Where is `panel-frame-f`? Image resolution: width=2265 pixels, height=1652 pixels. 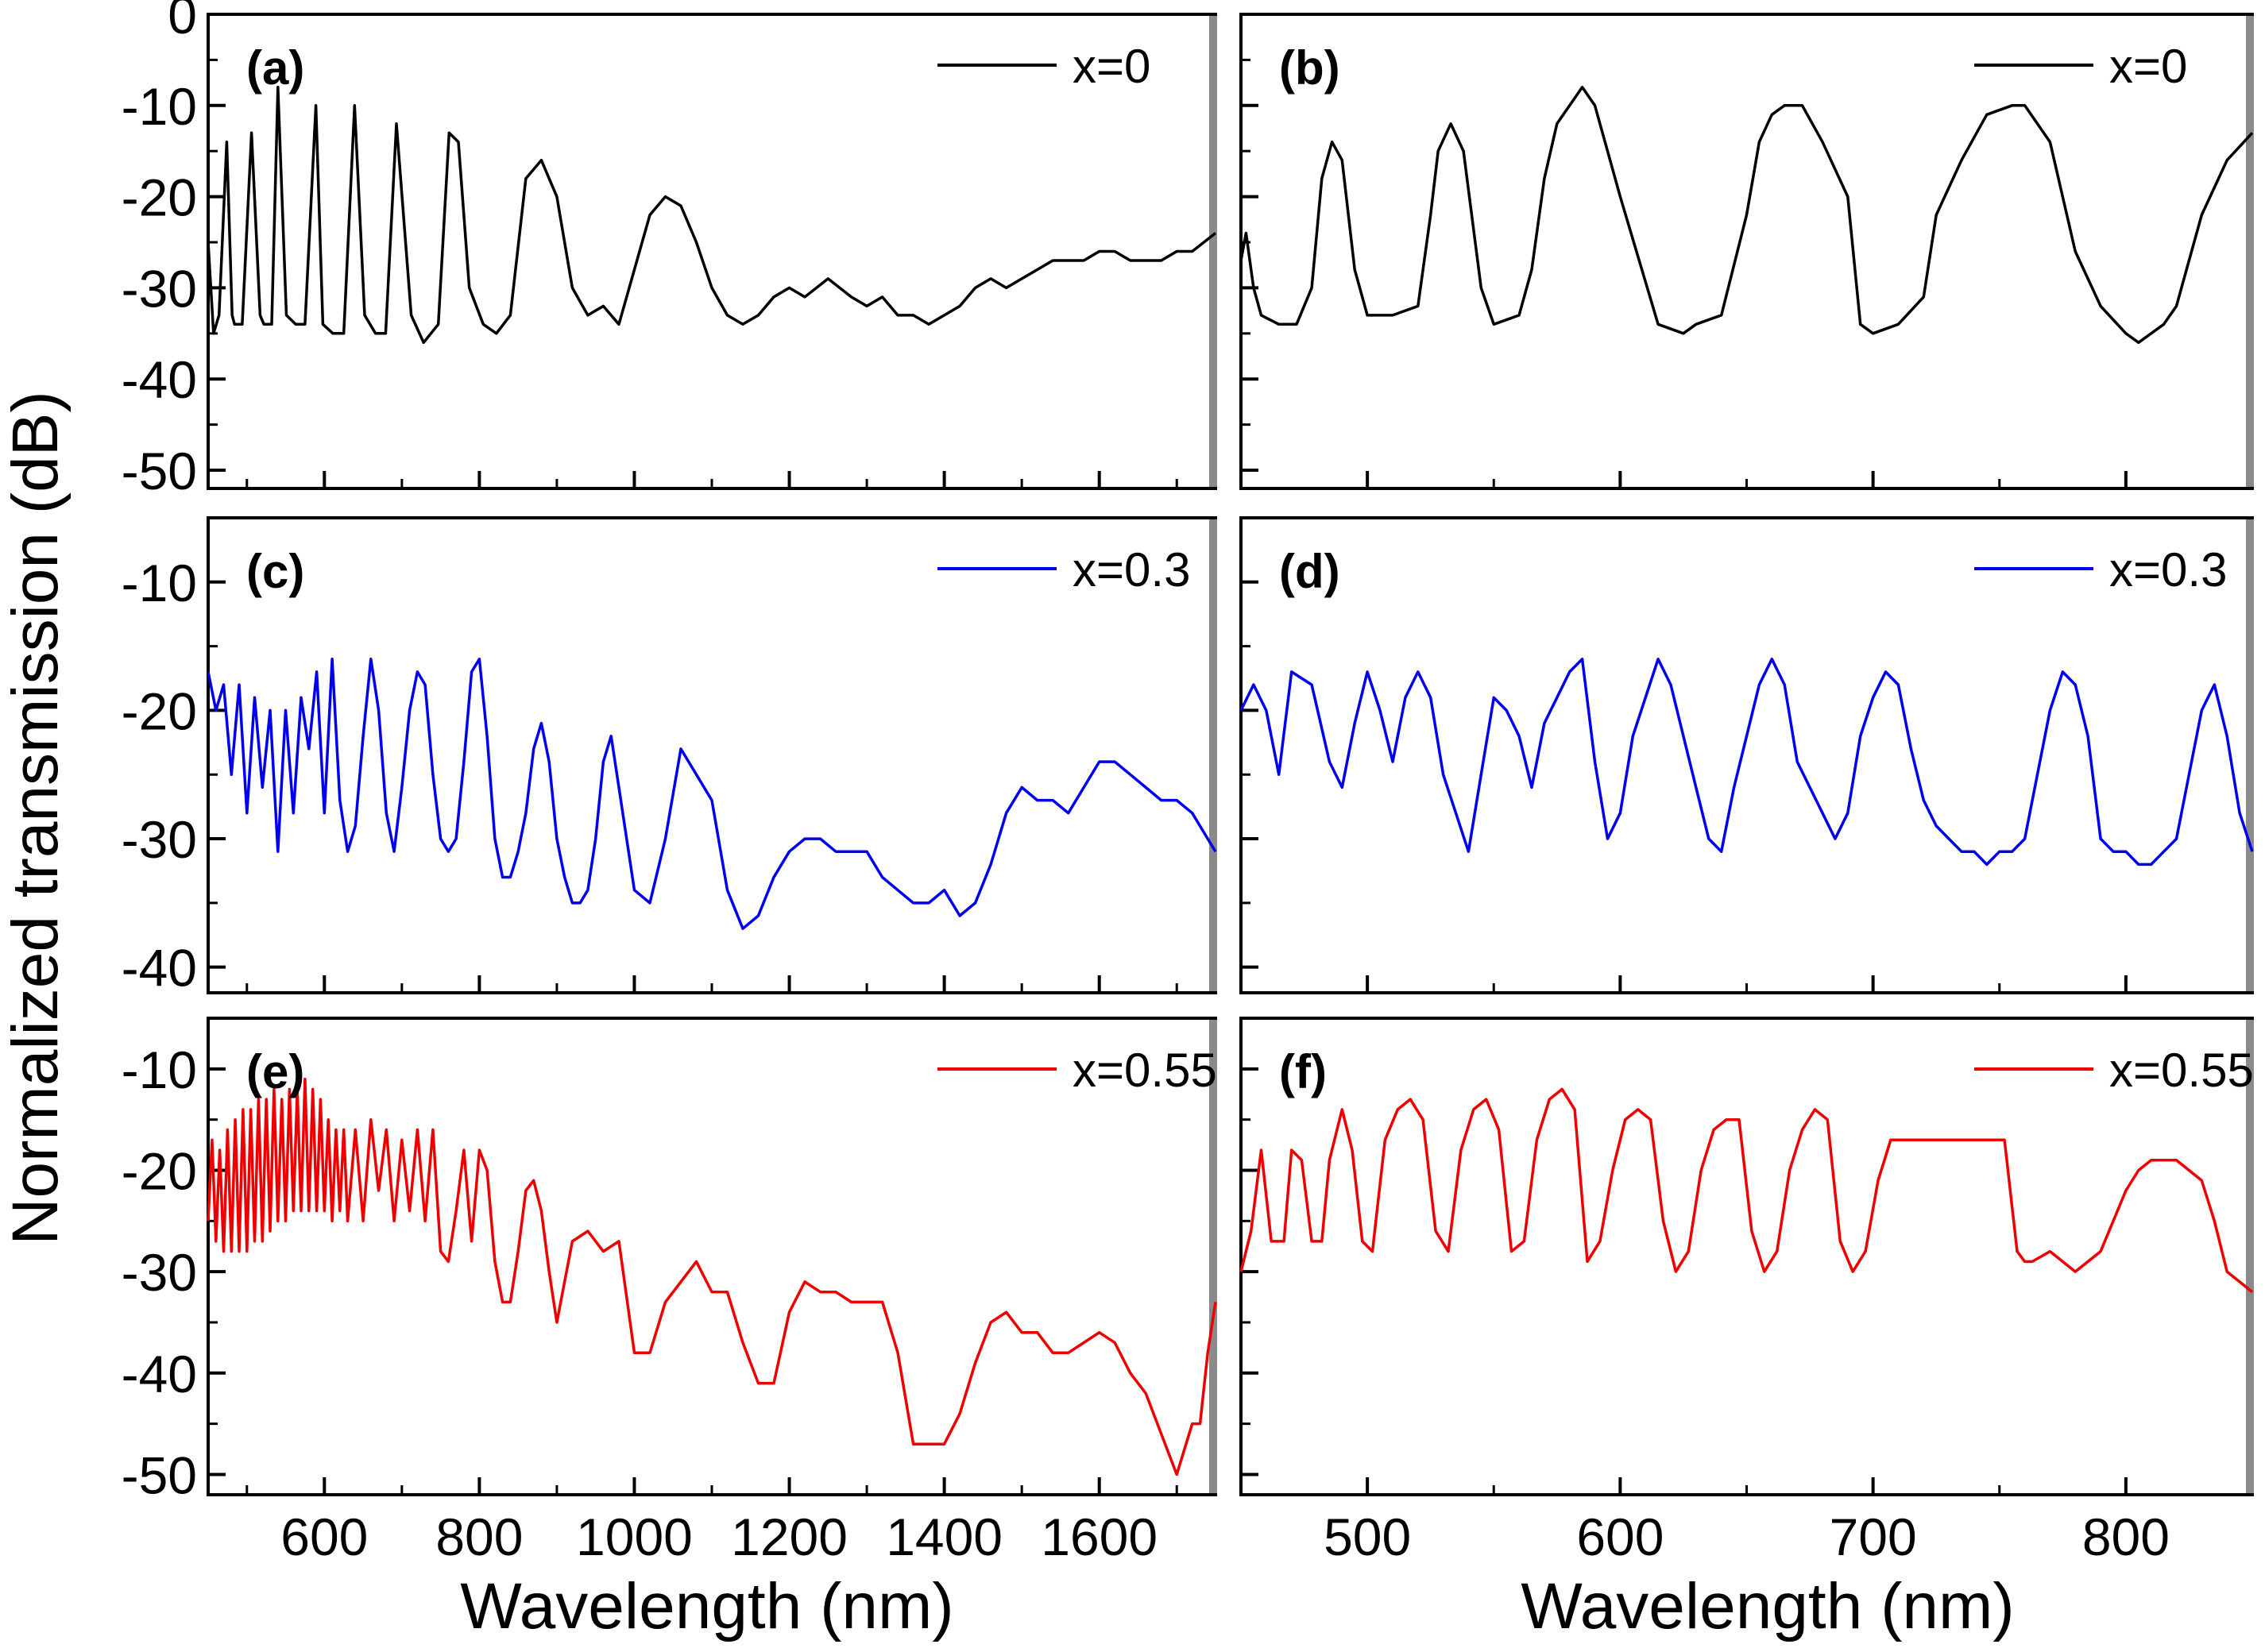
panel-frame-f is located at coordinates (1746, 1256).